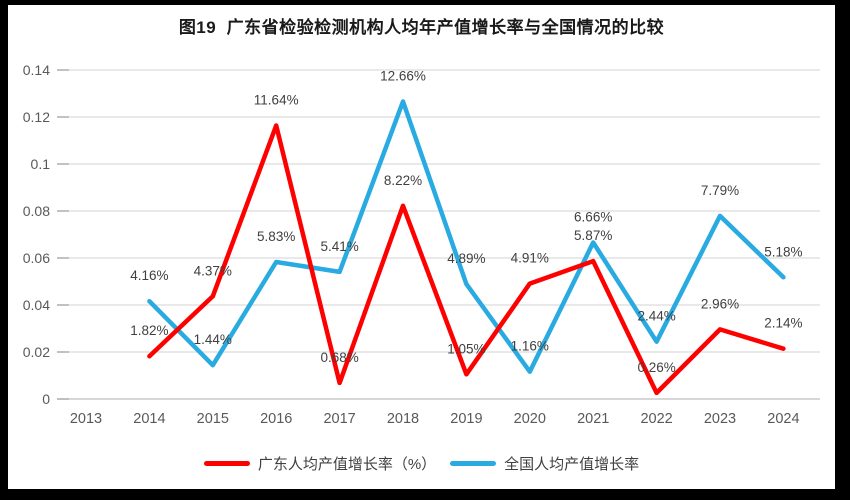 This screenshot has width=850, height=500. What do you see at coordinates (720, 303) in the screenshot?
I see `data-label-series-0: 2.96%` at bounding box center [720, 303].